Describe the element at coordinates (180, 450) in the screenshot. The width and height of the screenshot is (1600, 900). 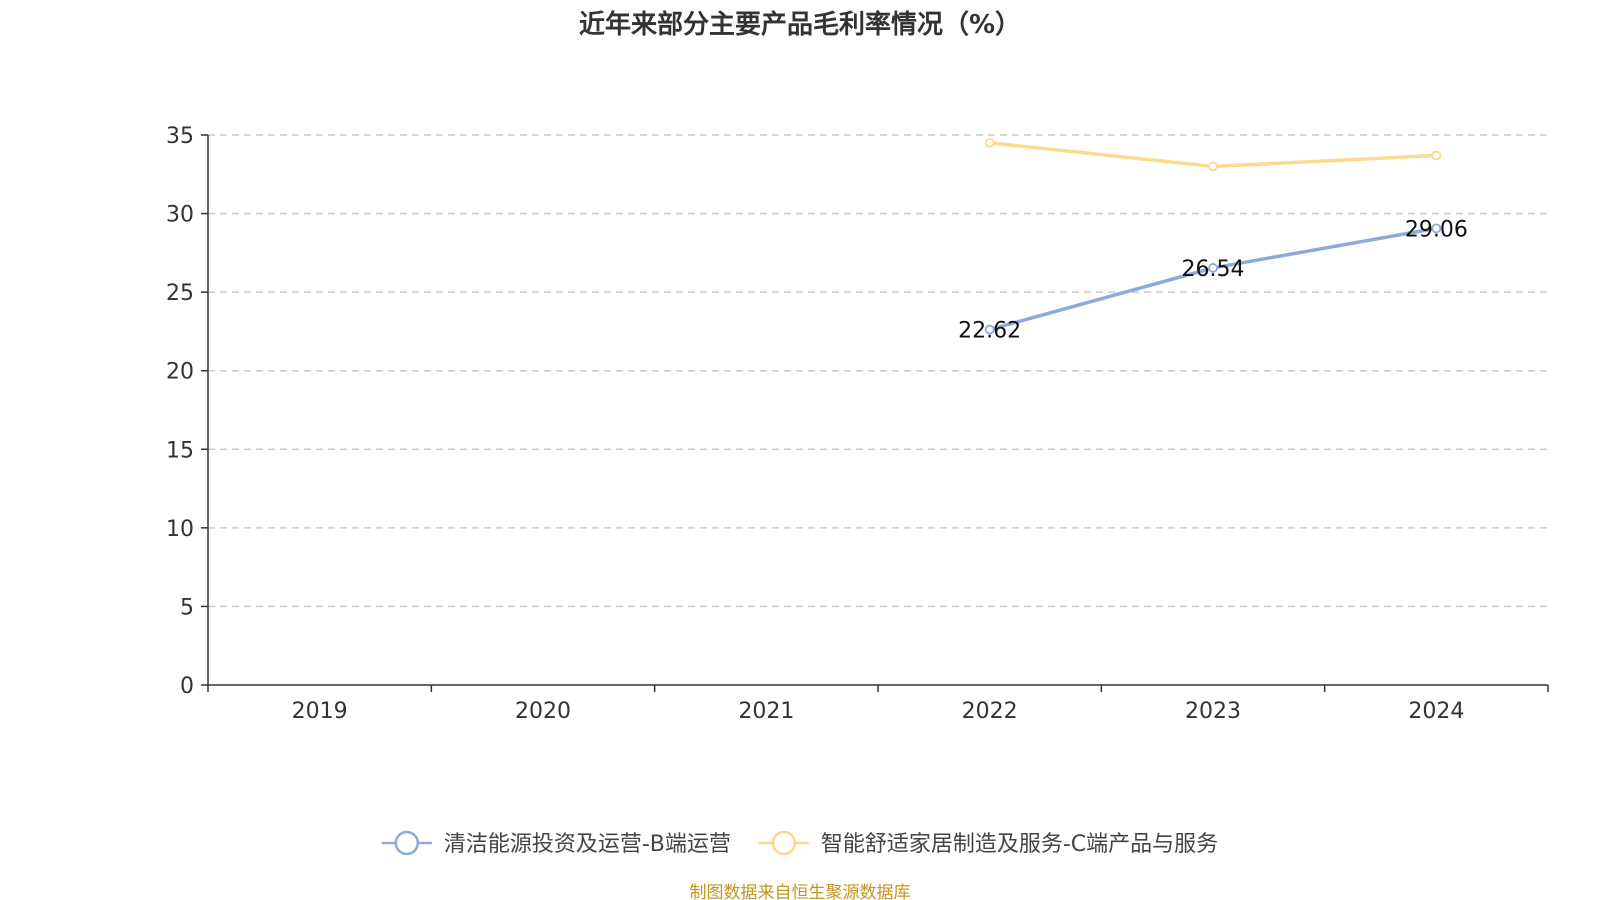
I see `y-tick-label: 15` at that location.